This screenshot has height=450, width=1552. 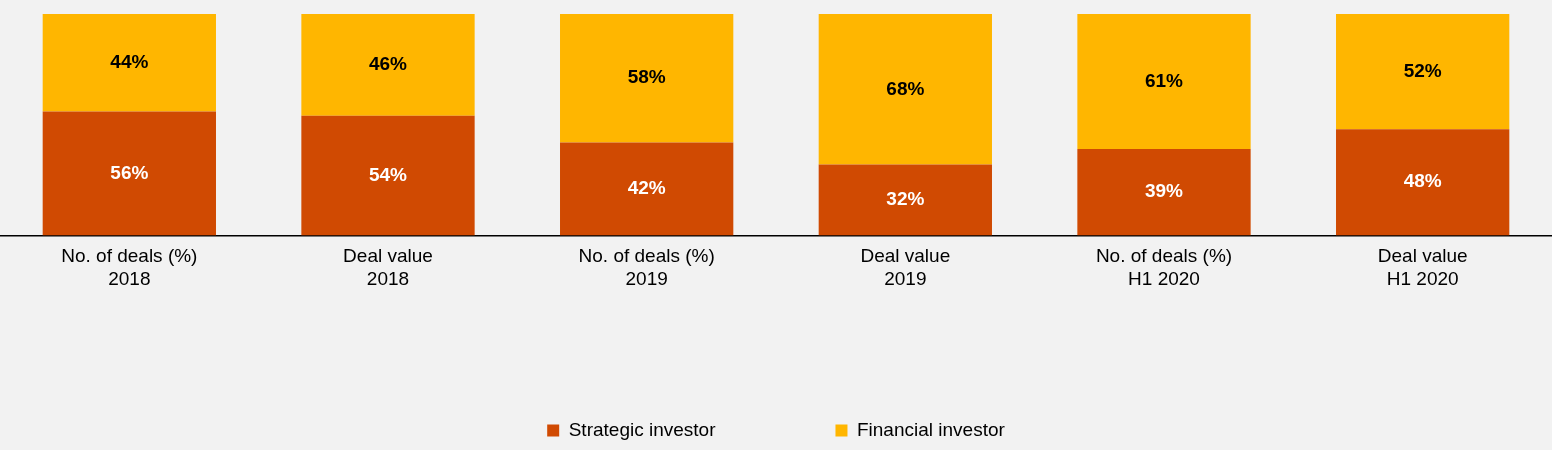 I want to click on data-label: 42%, so click(x=646, y=188).